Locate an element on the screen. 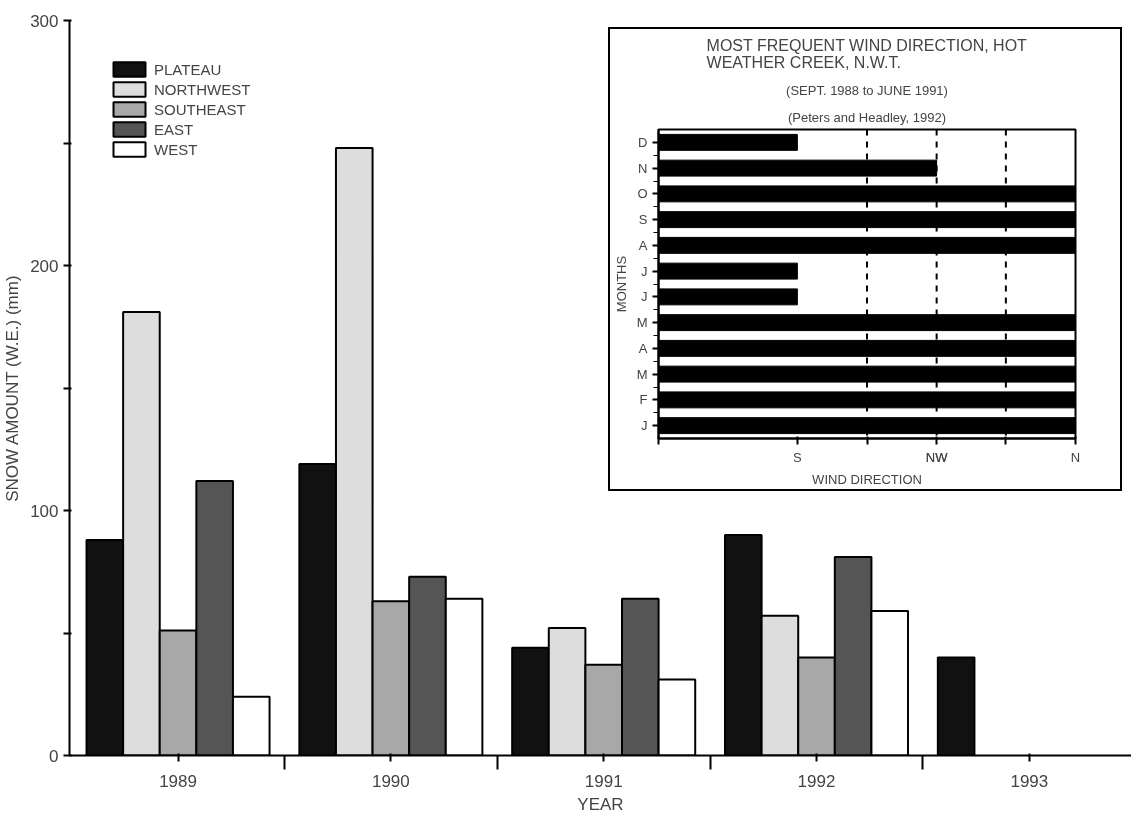 The image size is (1131, 816). legend-label: NORTHWEST is located at coordinates (202, 89).